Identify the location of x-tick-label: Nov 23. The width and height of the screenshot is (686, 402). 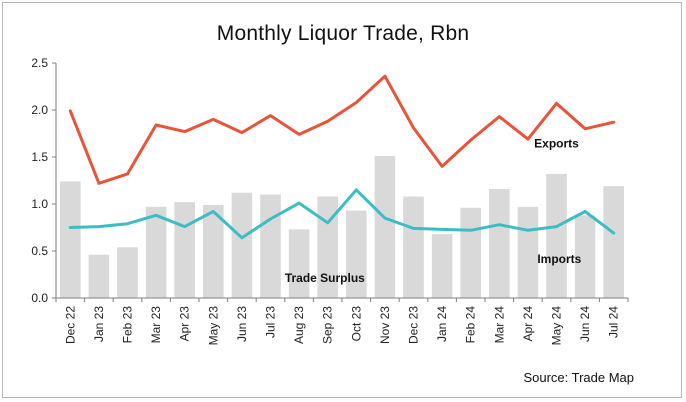
(385, 325).